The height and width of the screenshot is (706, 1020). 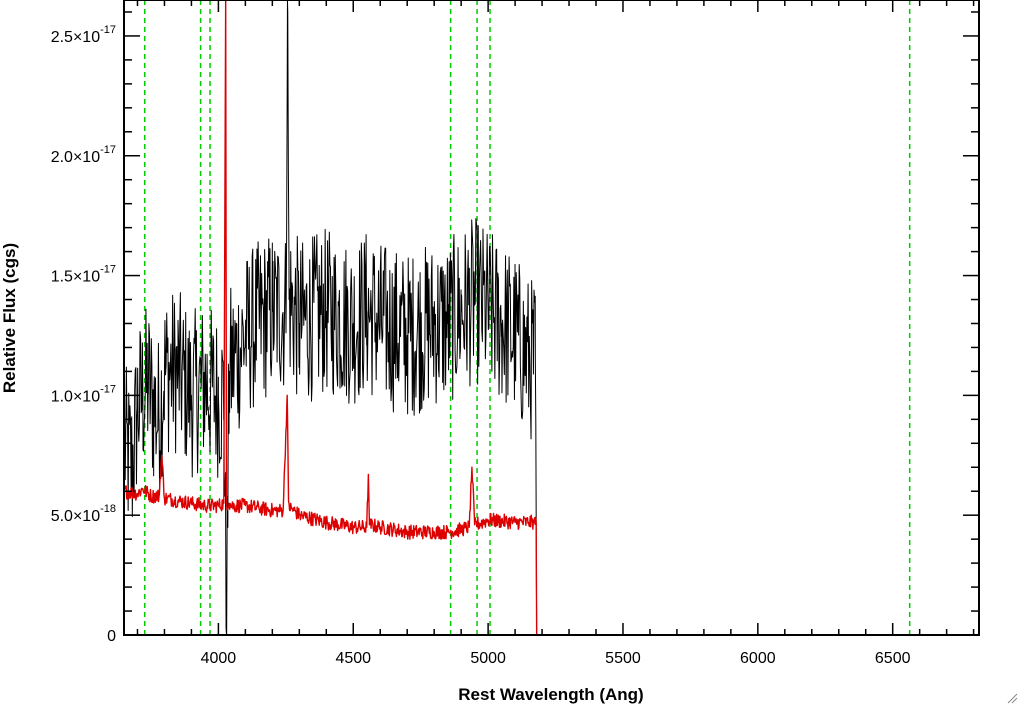 I want to click on y-tick-label: 2.5×10⁻¹⁷, so click(x=83, y=35).